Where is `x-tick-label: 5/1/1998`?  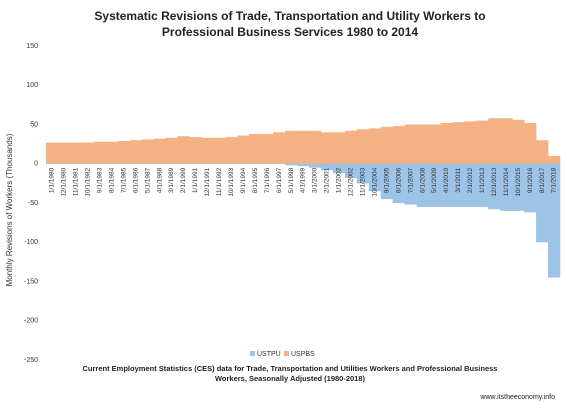 x-tick-label: 5/1/1998 is located at coordinates (291, 180).